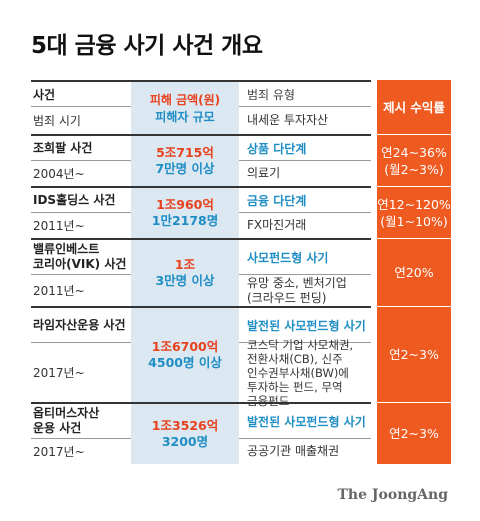 The height and width of the screenshot is (521, 480). I want to click on case-amount: 1조3526억, so click(185, 425).